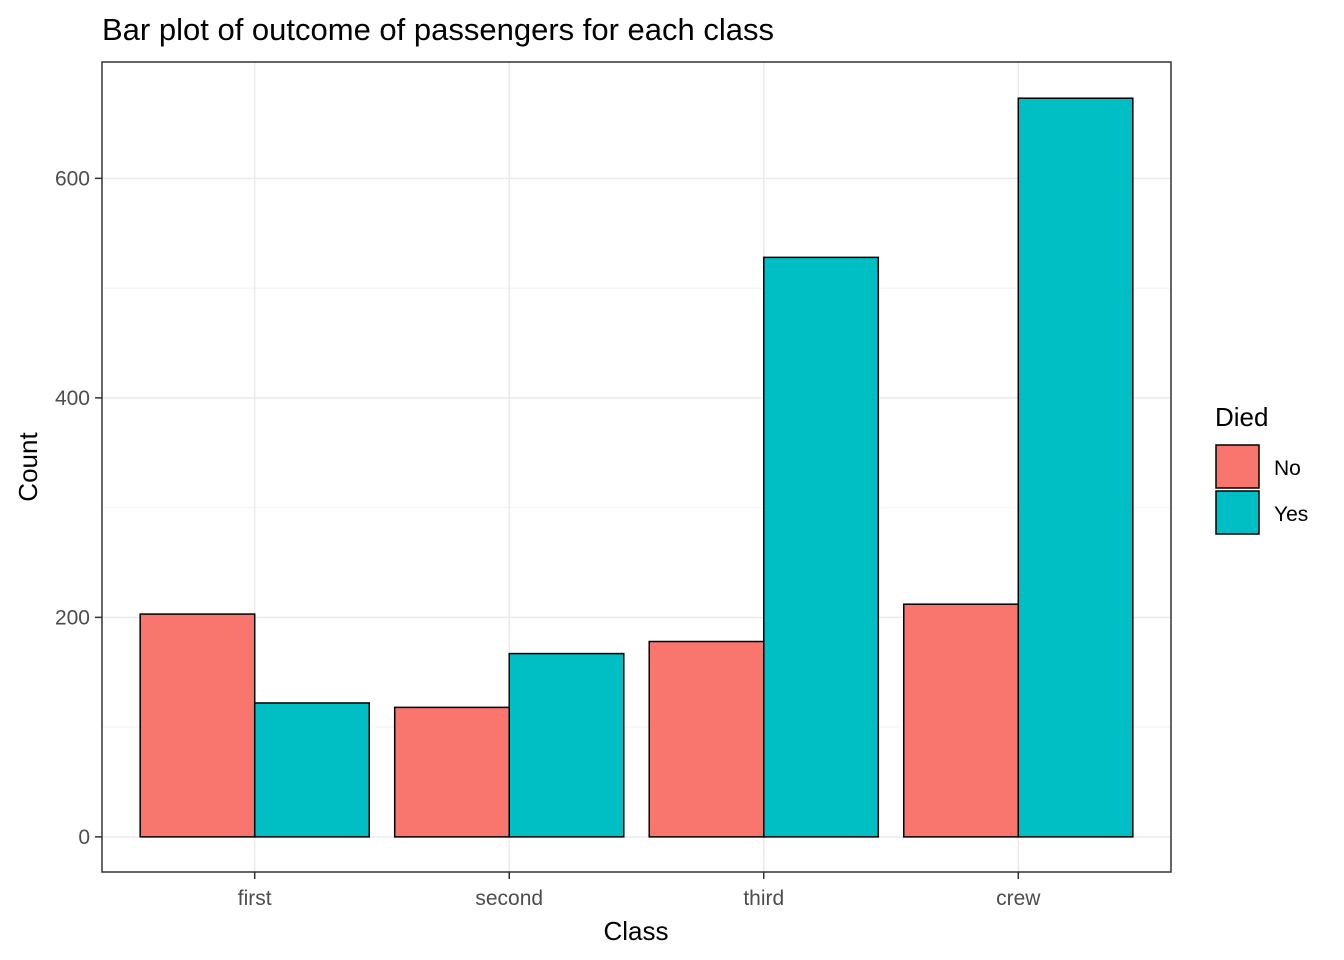  Describe the element at coordinates (763, 898) in the screenshot. I see `x-tick-label-third: third` at that location.